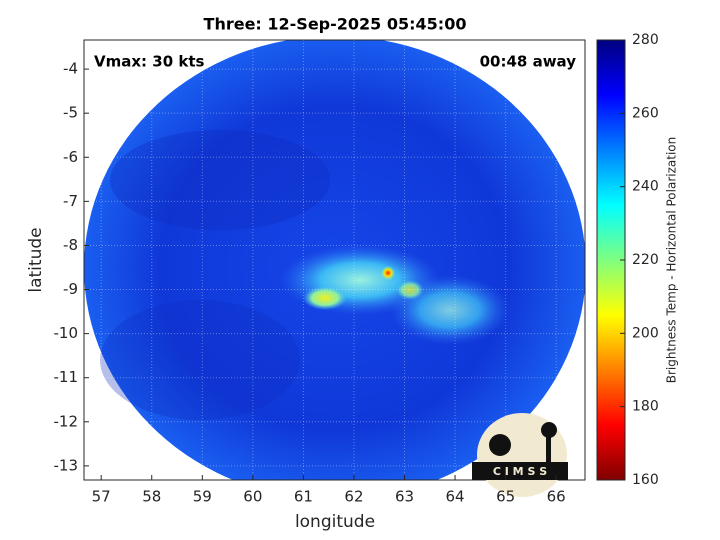  What do you see at coordinates (66, 333) in the screenshot?
I see `y-tick-label: -10` at bounding box center [66, 333].